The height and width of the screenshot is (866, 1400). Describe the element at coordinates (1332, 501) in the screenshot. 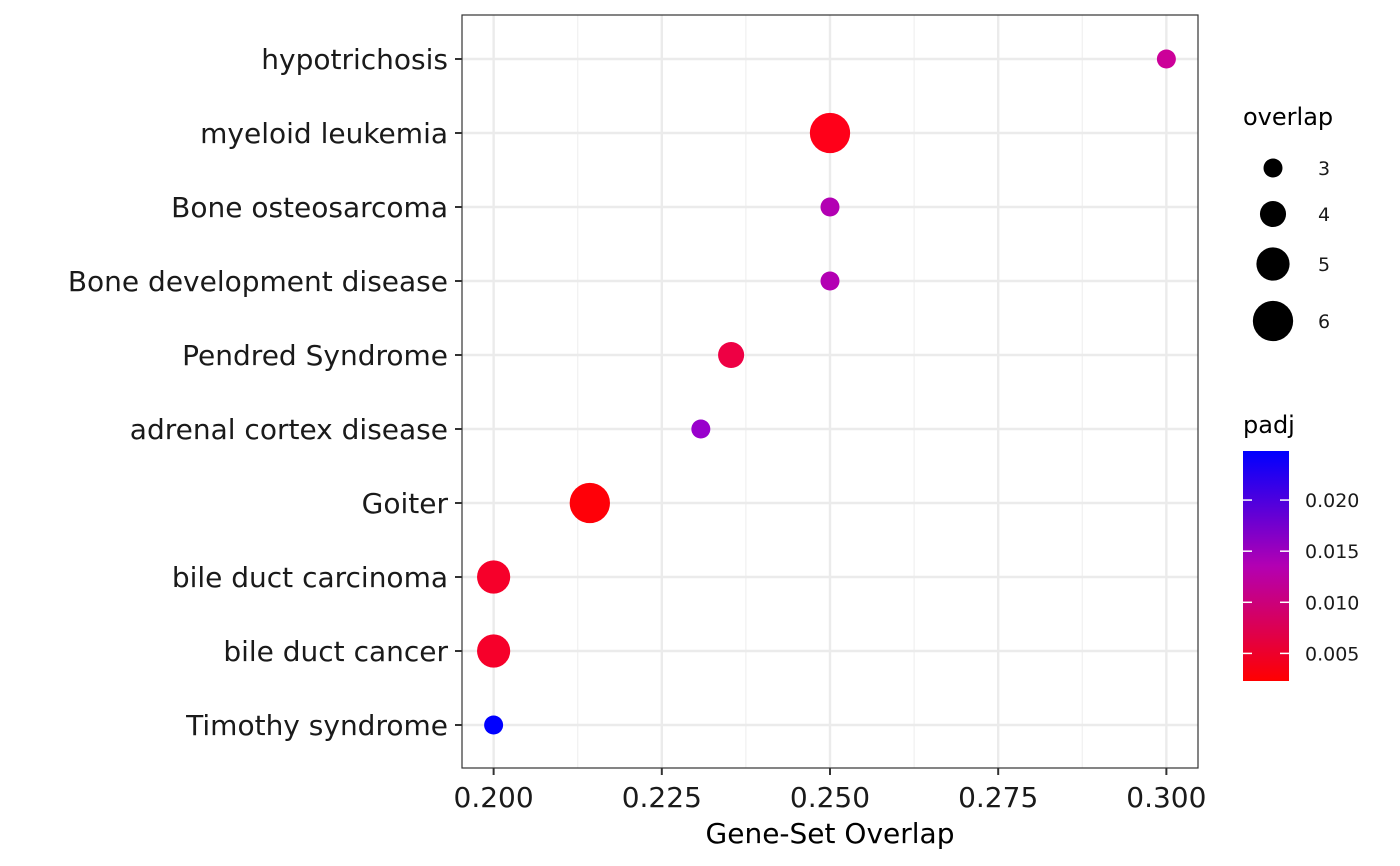

I see `color-legend-label: 0.020` at that location.